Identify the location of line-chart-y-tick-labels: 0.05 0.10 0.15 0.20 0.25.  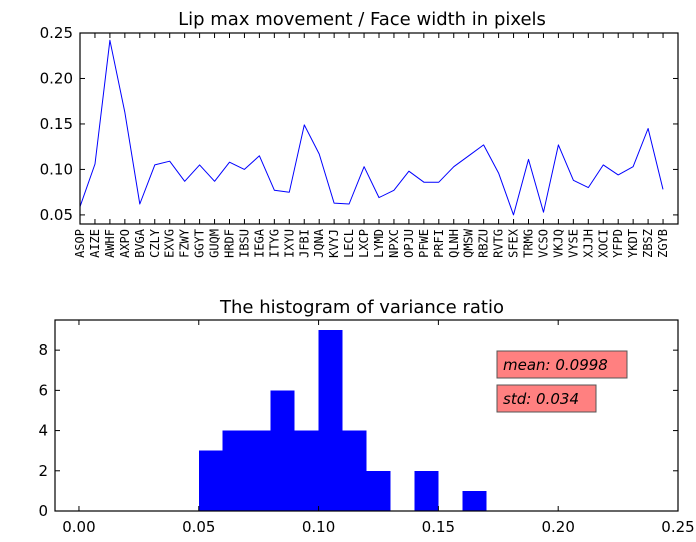
(56, 124).